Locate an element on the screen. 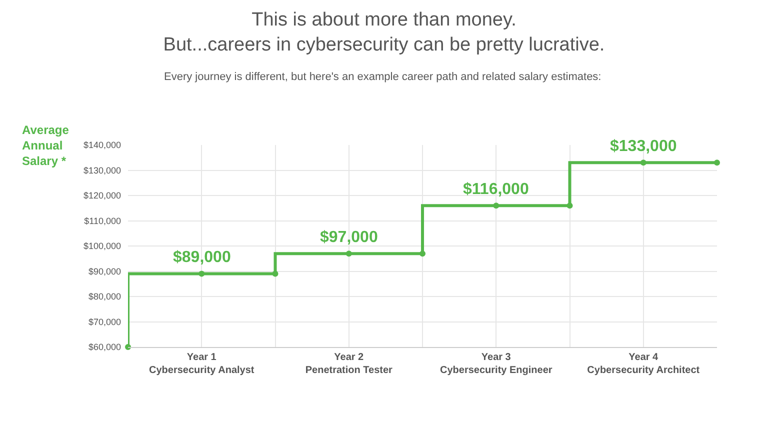 This screenshot has height=426, width=768. data-label: $97,000 is located at coordinates (349, 237).